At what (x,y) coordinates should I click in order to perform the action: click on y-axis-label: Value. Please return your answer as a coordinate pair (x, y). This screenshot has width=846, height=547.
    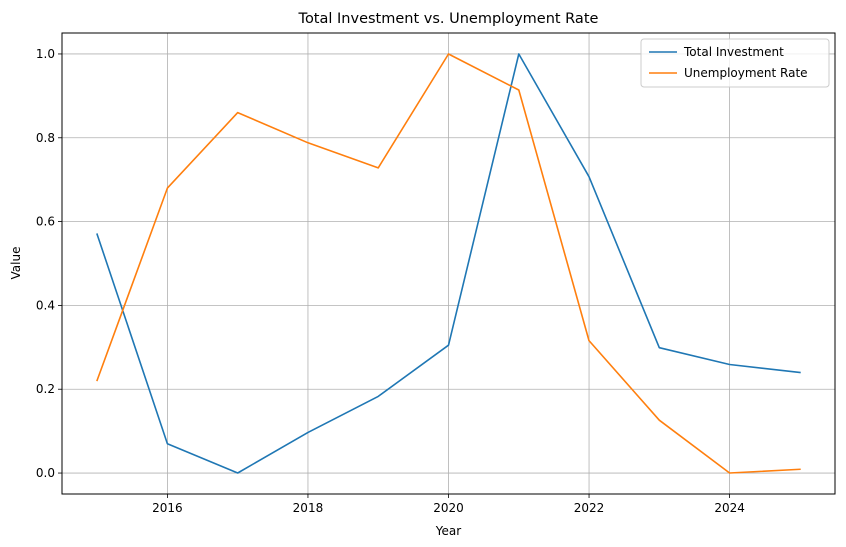
    Looking at the image, I should click on (16, 263).